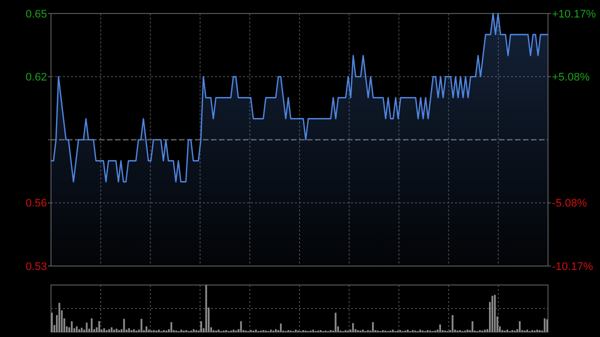 The width and height of the screenshot is (600, 337). I want to click on y2-tick-label: +5.08%, so click(571, 78).